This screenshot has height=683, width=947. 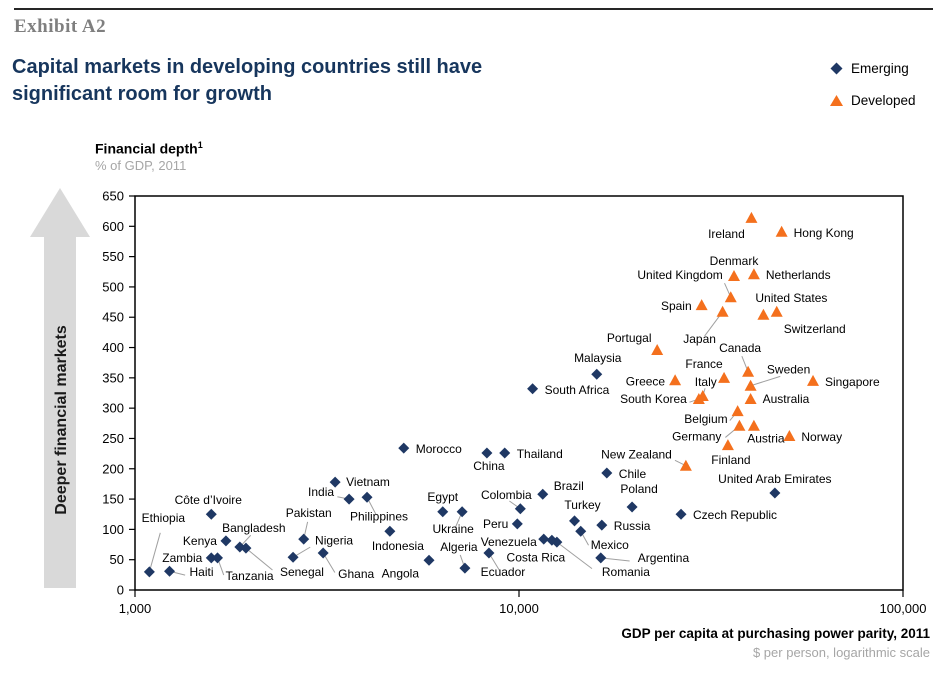 I want to click on x-tick-label: 10,000, so click(x=519, y=608).